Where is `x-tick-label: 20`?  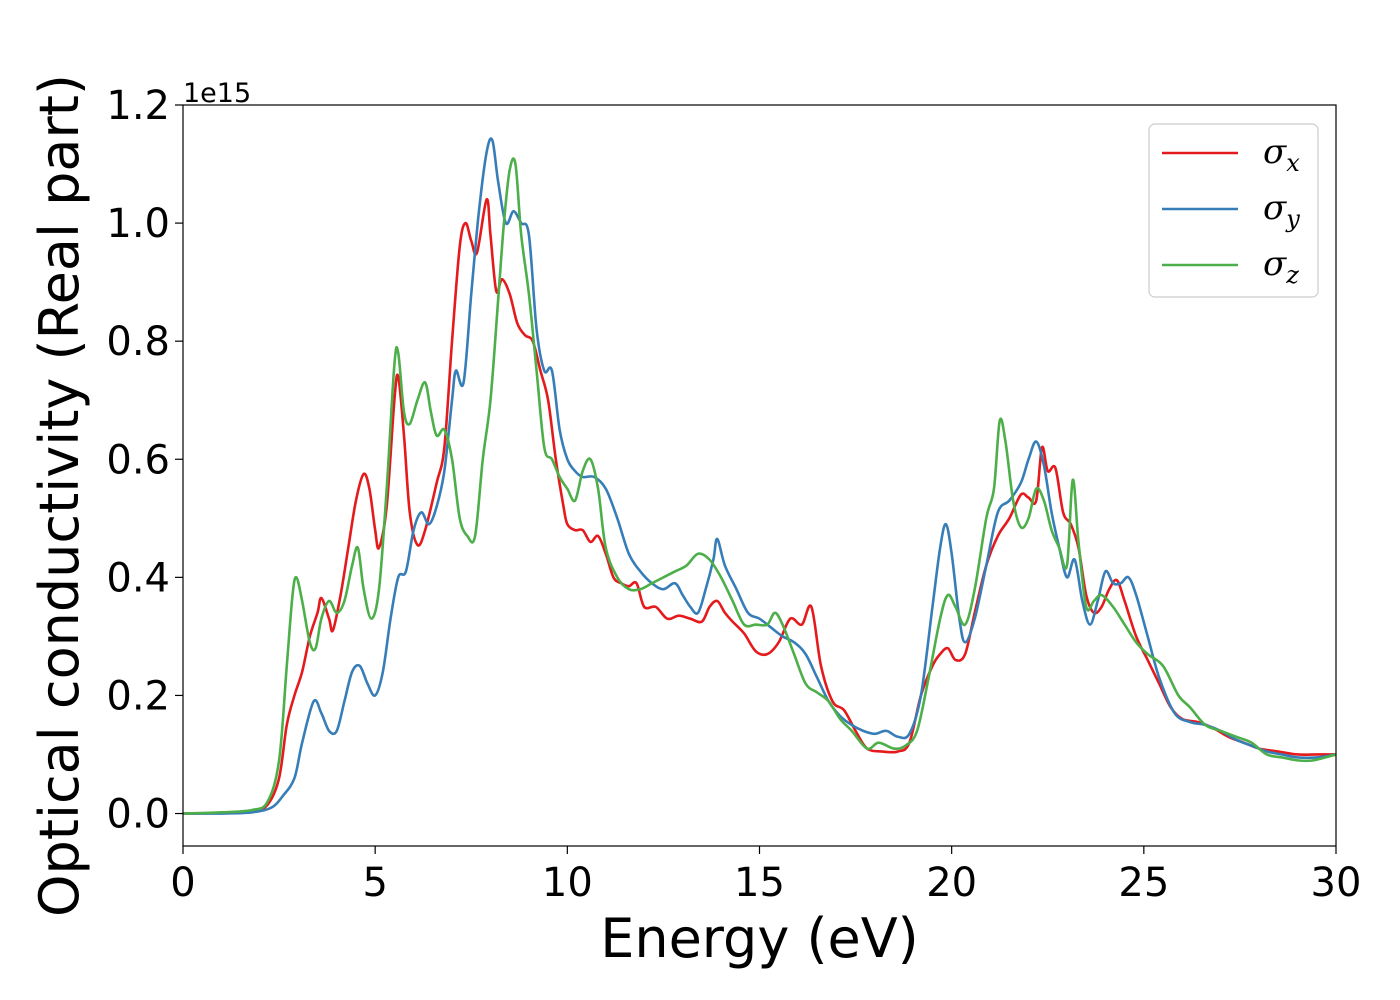
x-tick-label: 20 is located at coordinates (951, 883).